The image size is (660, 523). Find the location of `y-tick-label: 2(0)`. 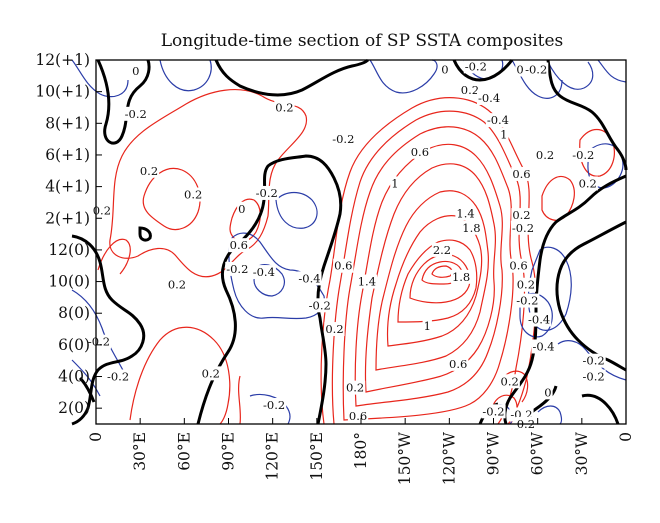

y-tick-label: 2(0) is located at coordinates (74, 408).